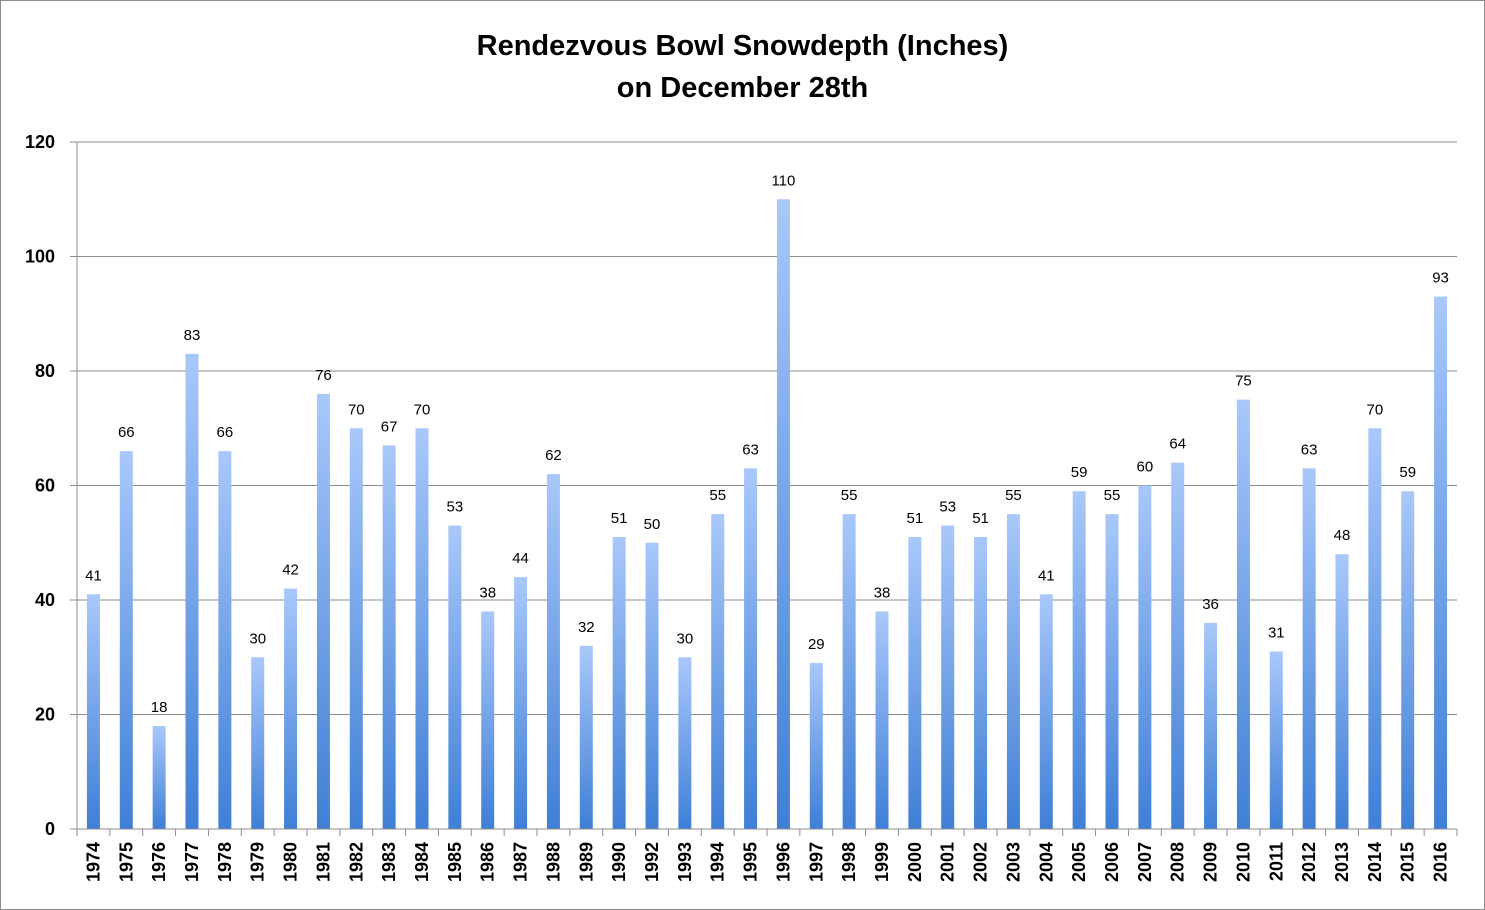 This screenshot has height=910, width=1485. I want to click on y-tick-label: 40, so click(45, 600).